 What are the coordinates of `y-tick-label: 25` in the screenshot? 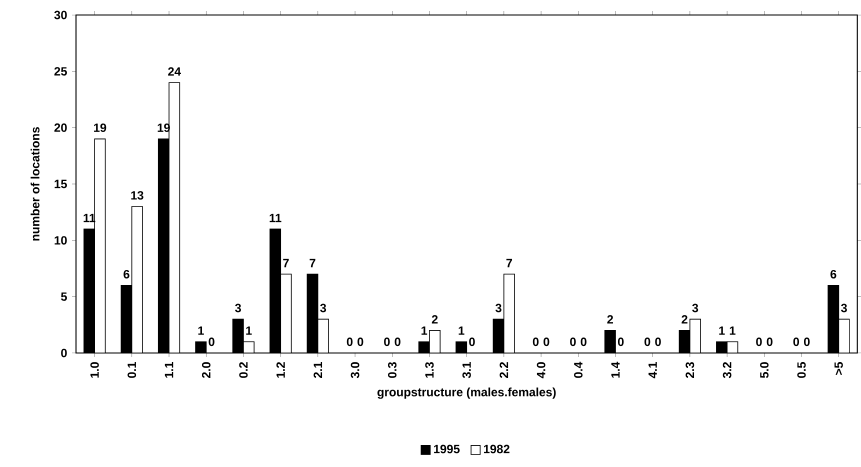 It's located at (60, 71).